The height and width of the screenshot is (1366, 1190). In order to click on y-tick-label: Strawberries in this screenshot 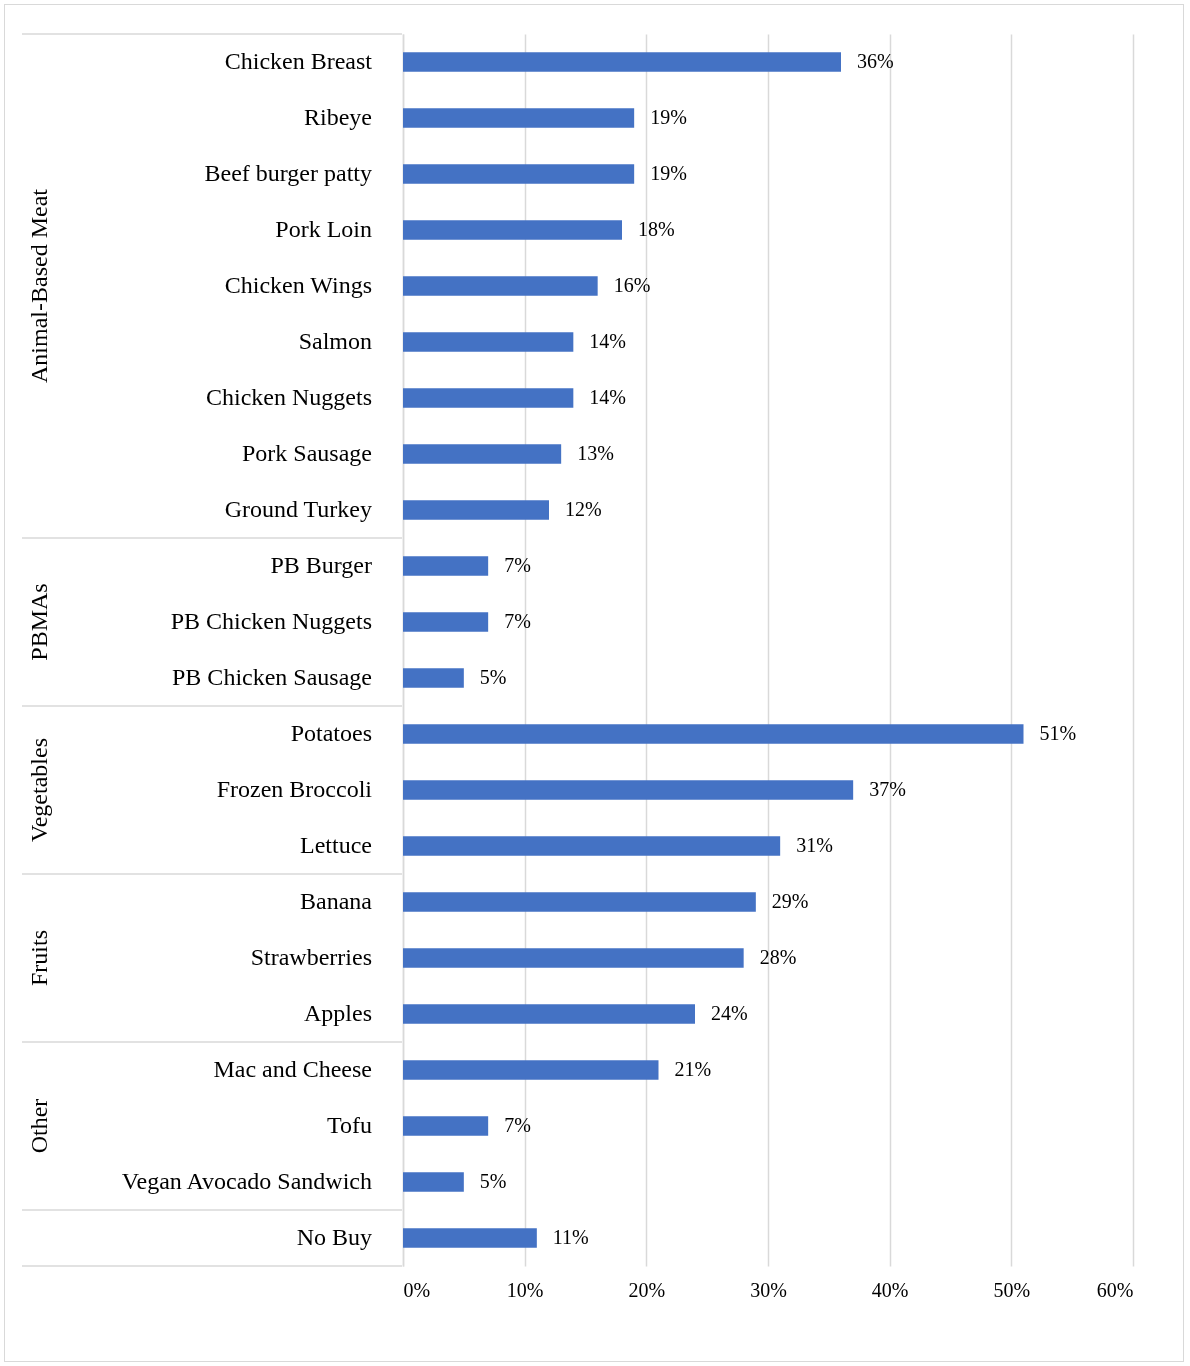, I will do `click(311, 957)`.